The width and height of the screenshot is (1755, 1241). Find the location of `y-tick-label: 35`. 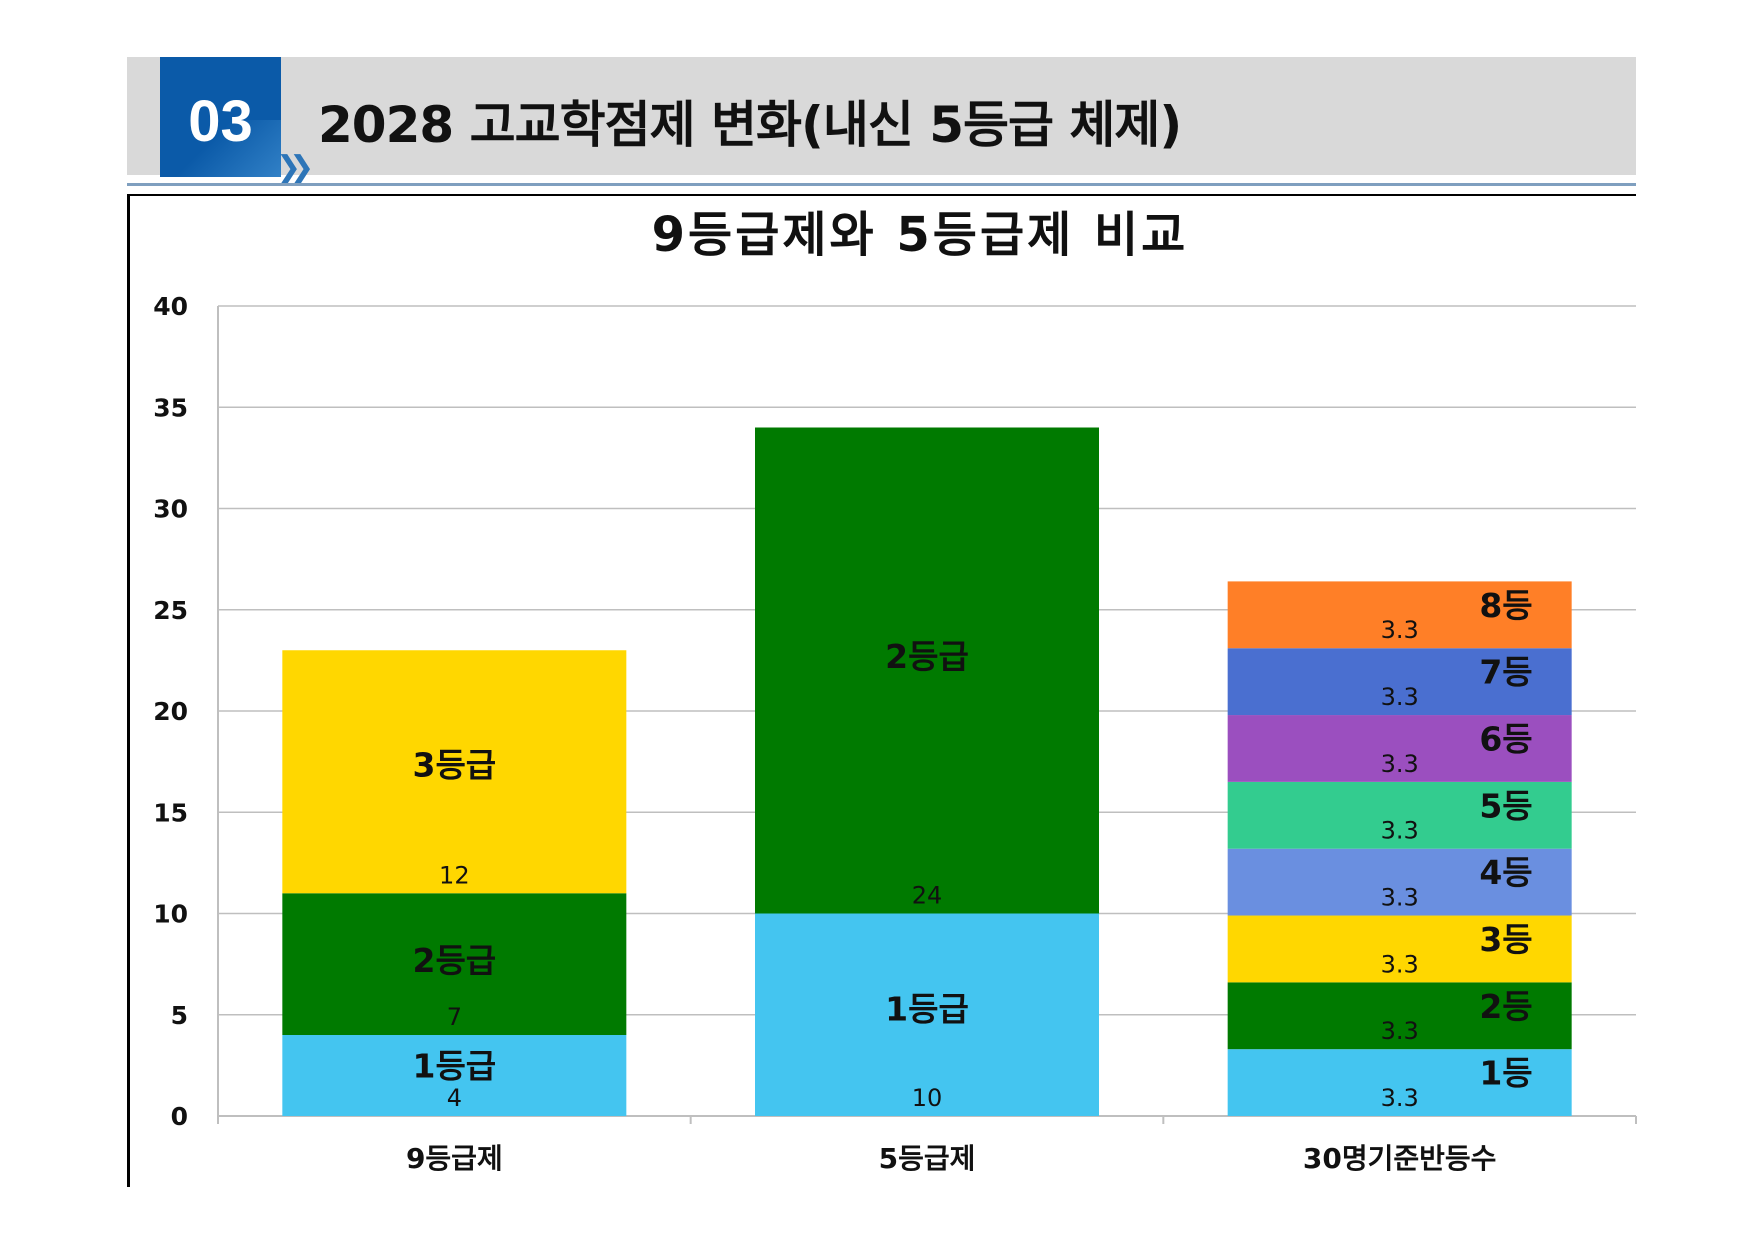

y-tick-label: 35 is located at coordinates (170, 407).